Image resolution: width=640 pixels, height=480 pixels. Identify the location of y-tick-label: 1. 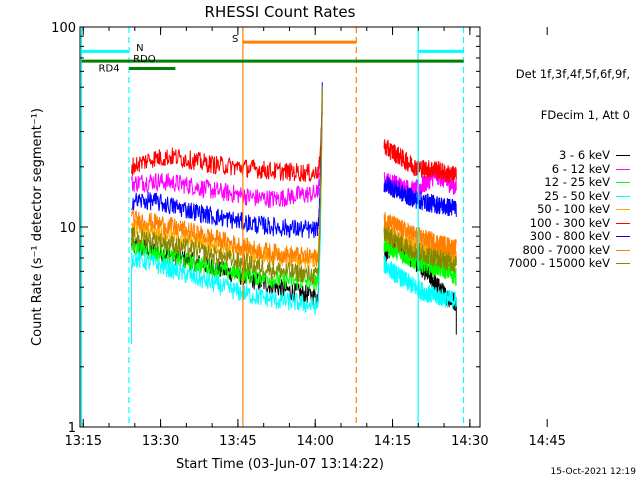
(72, 428).